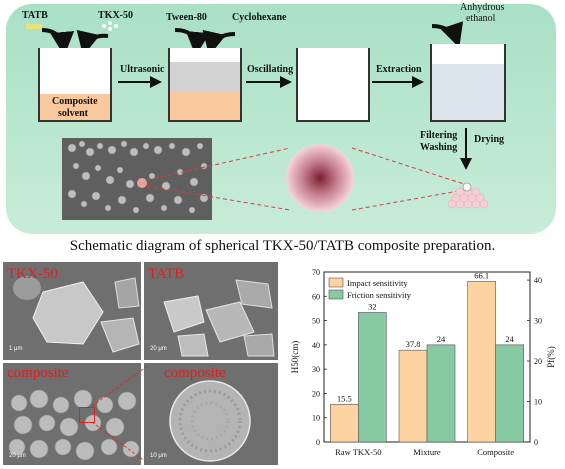 This screenshot has width=565, height=469. Describe the element at coordinates (158, 456) in the screenshot. I see `sem-composite-zoom-scale: 10 μm` at that location.